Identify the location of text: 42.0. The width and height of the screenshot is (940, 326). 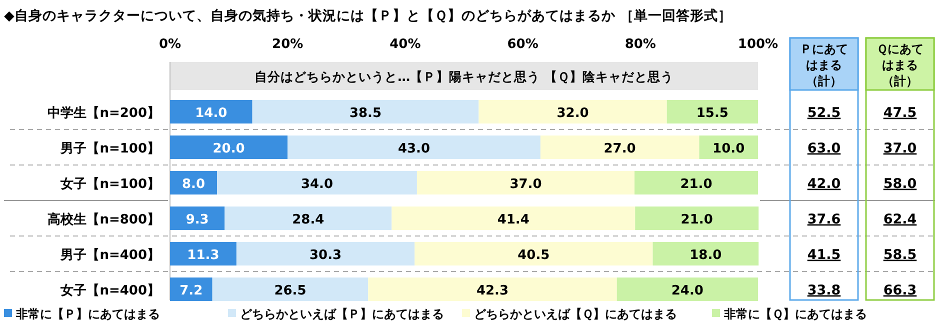
(824, 184).